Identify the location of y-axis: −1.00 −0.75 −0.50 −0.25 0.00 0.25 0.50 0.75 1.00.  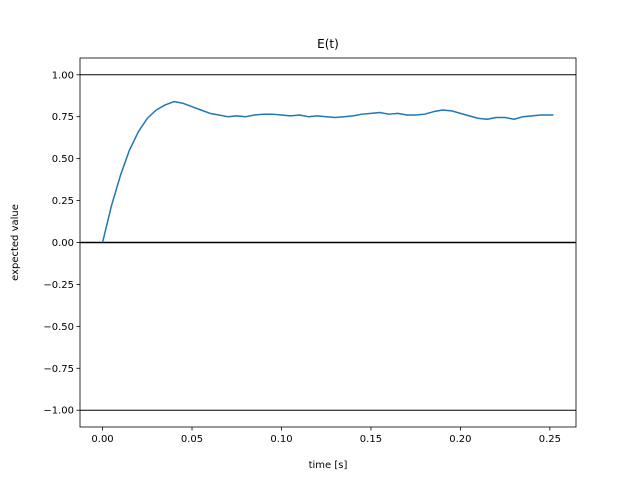
(61, 243).